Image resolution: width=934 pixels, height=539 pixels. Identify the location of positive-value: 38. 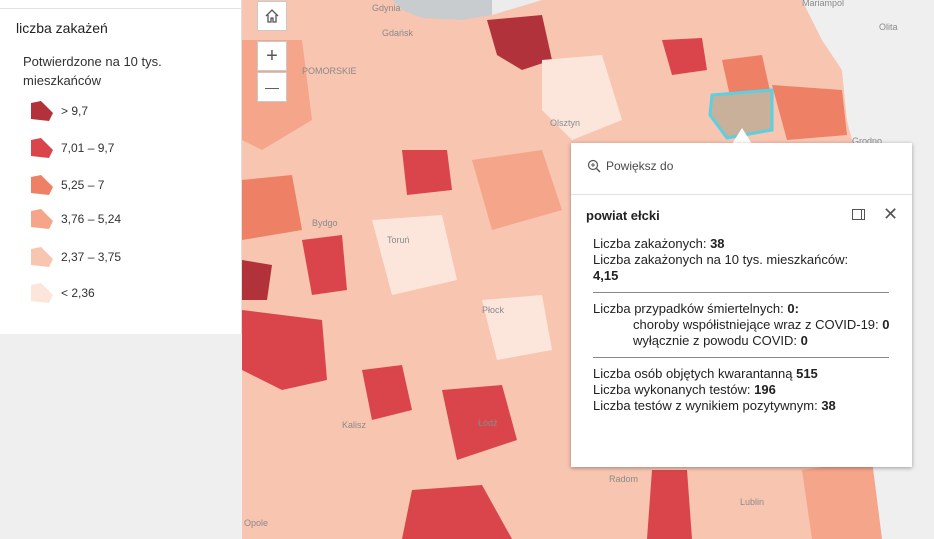
(828, 405).